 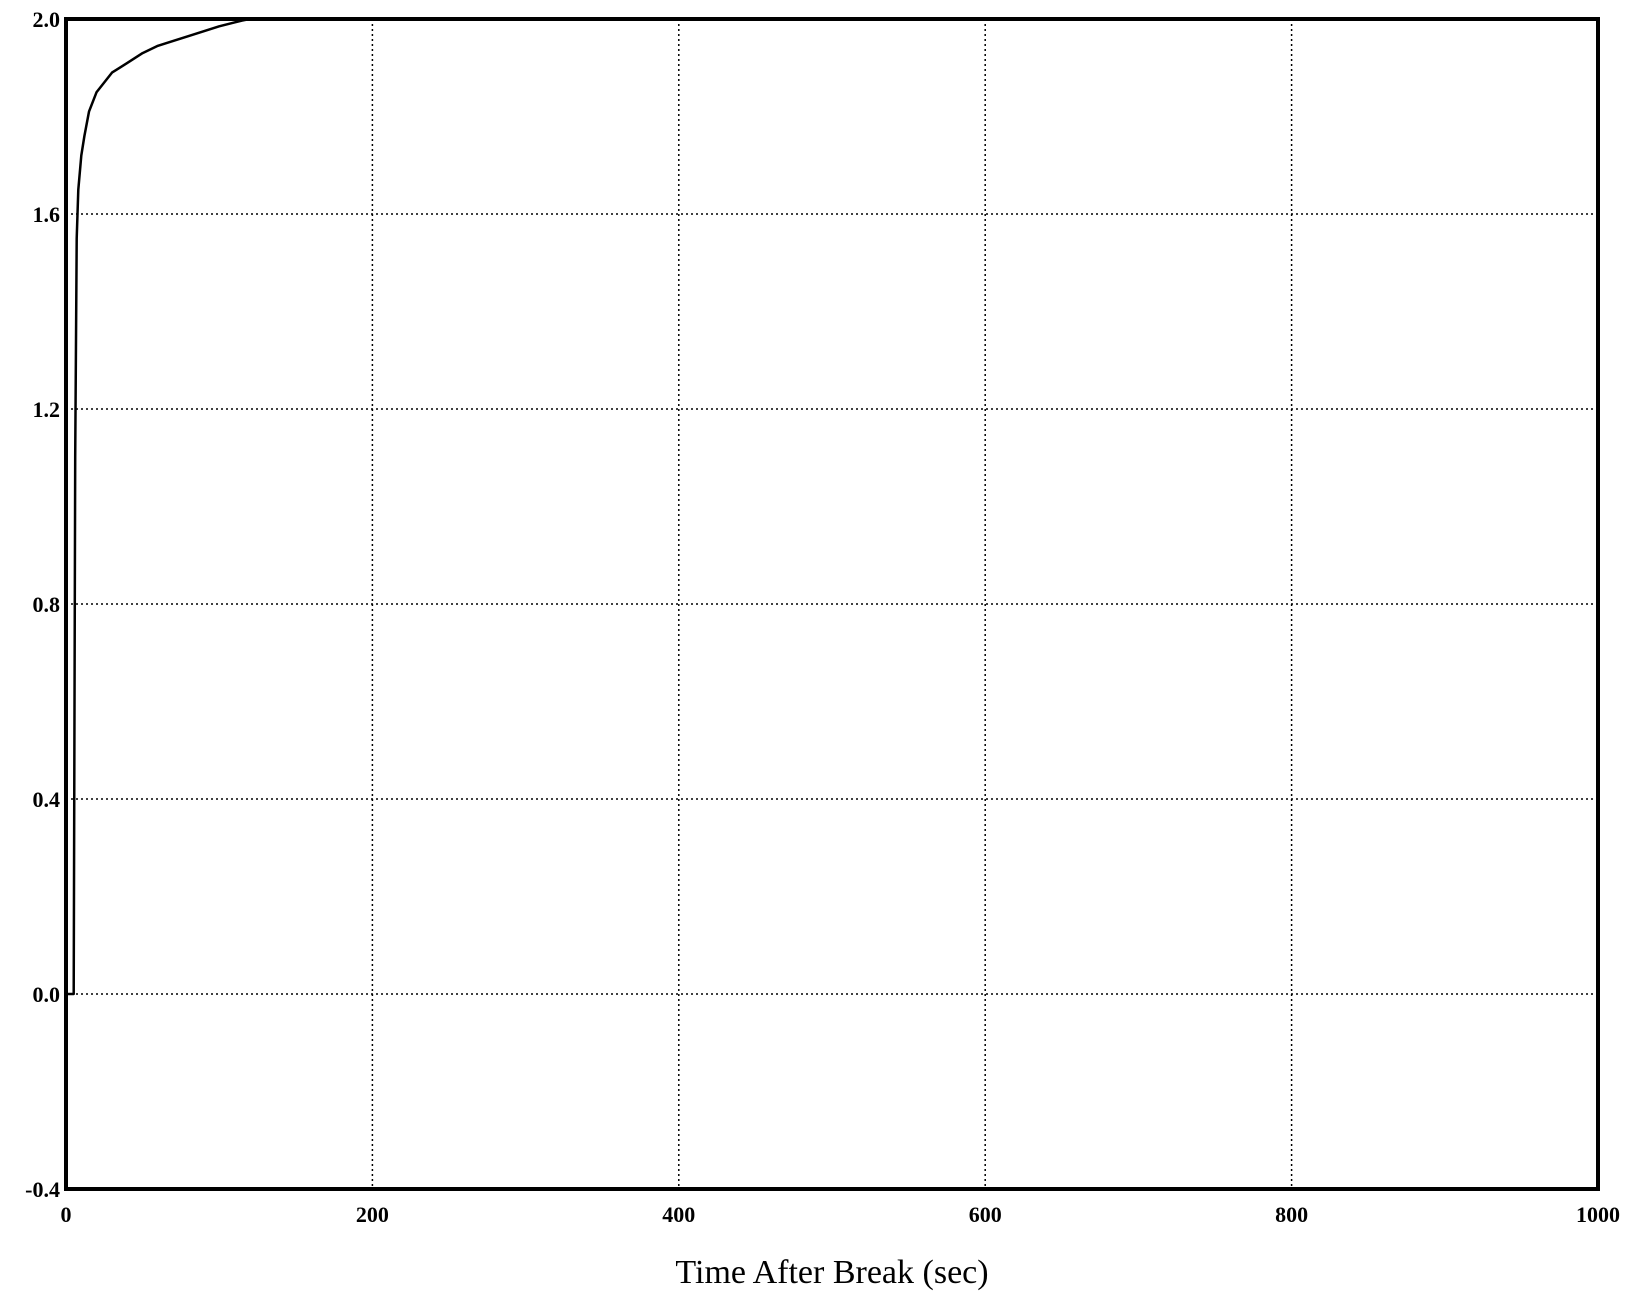 I want to click on x-tick-labels: 0 200 400 600 800 1000, so click(x=841, y=1214).